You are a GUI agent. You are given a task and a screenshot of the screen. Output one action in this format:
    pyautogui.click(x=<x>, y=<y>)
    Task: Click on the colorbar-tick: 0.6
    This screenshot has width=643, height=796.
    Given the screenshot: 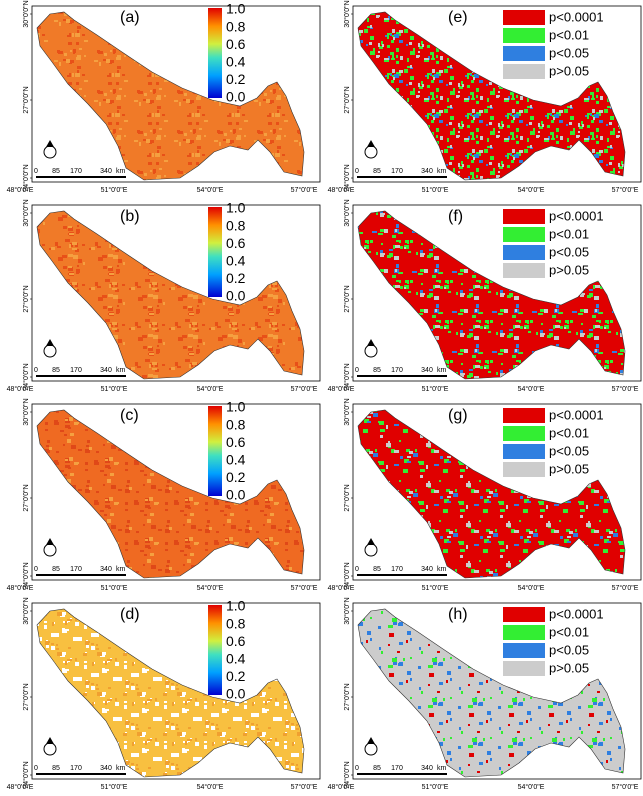 What is the action you would take?
    pyautogui.click(x=236, y=641)
    